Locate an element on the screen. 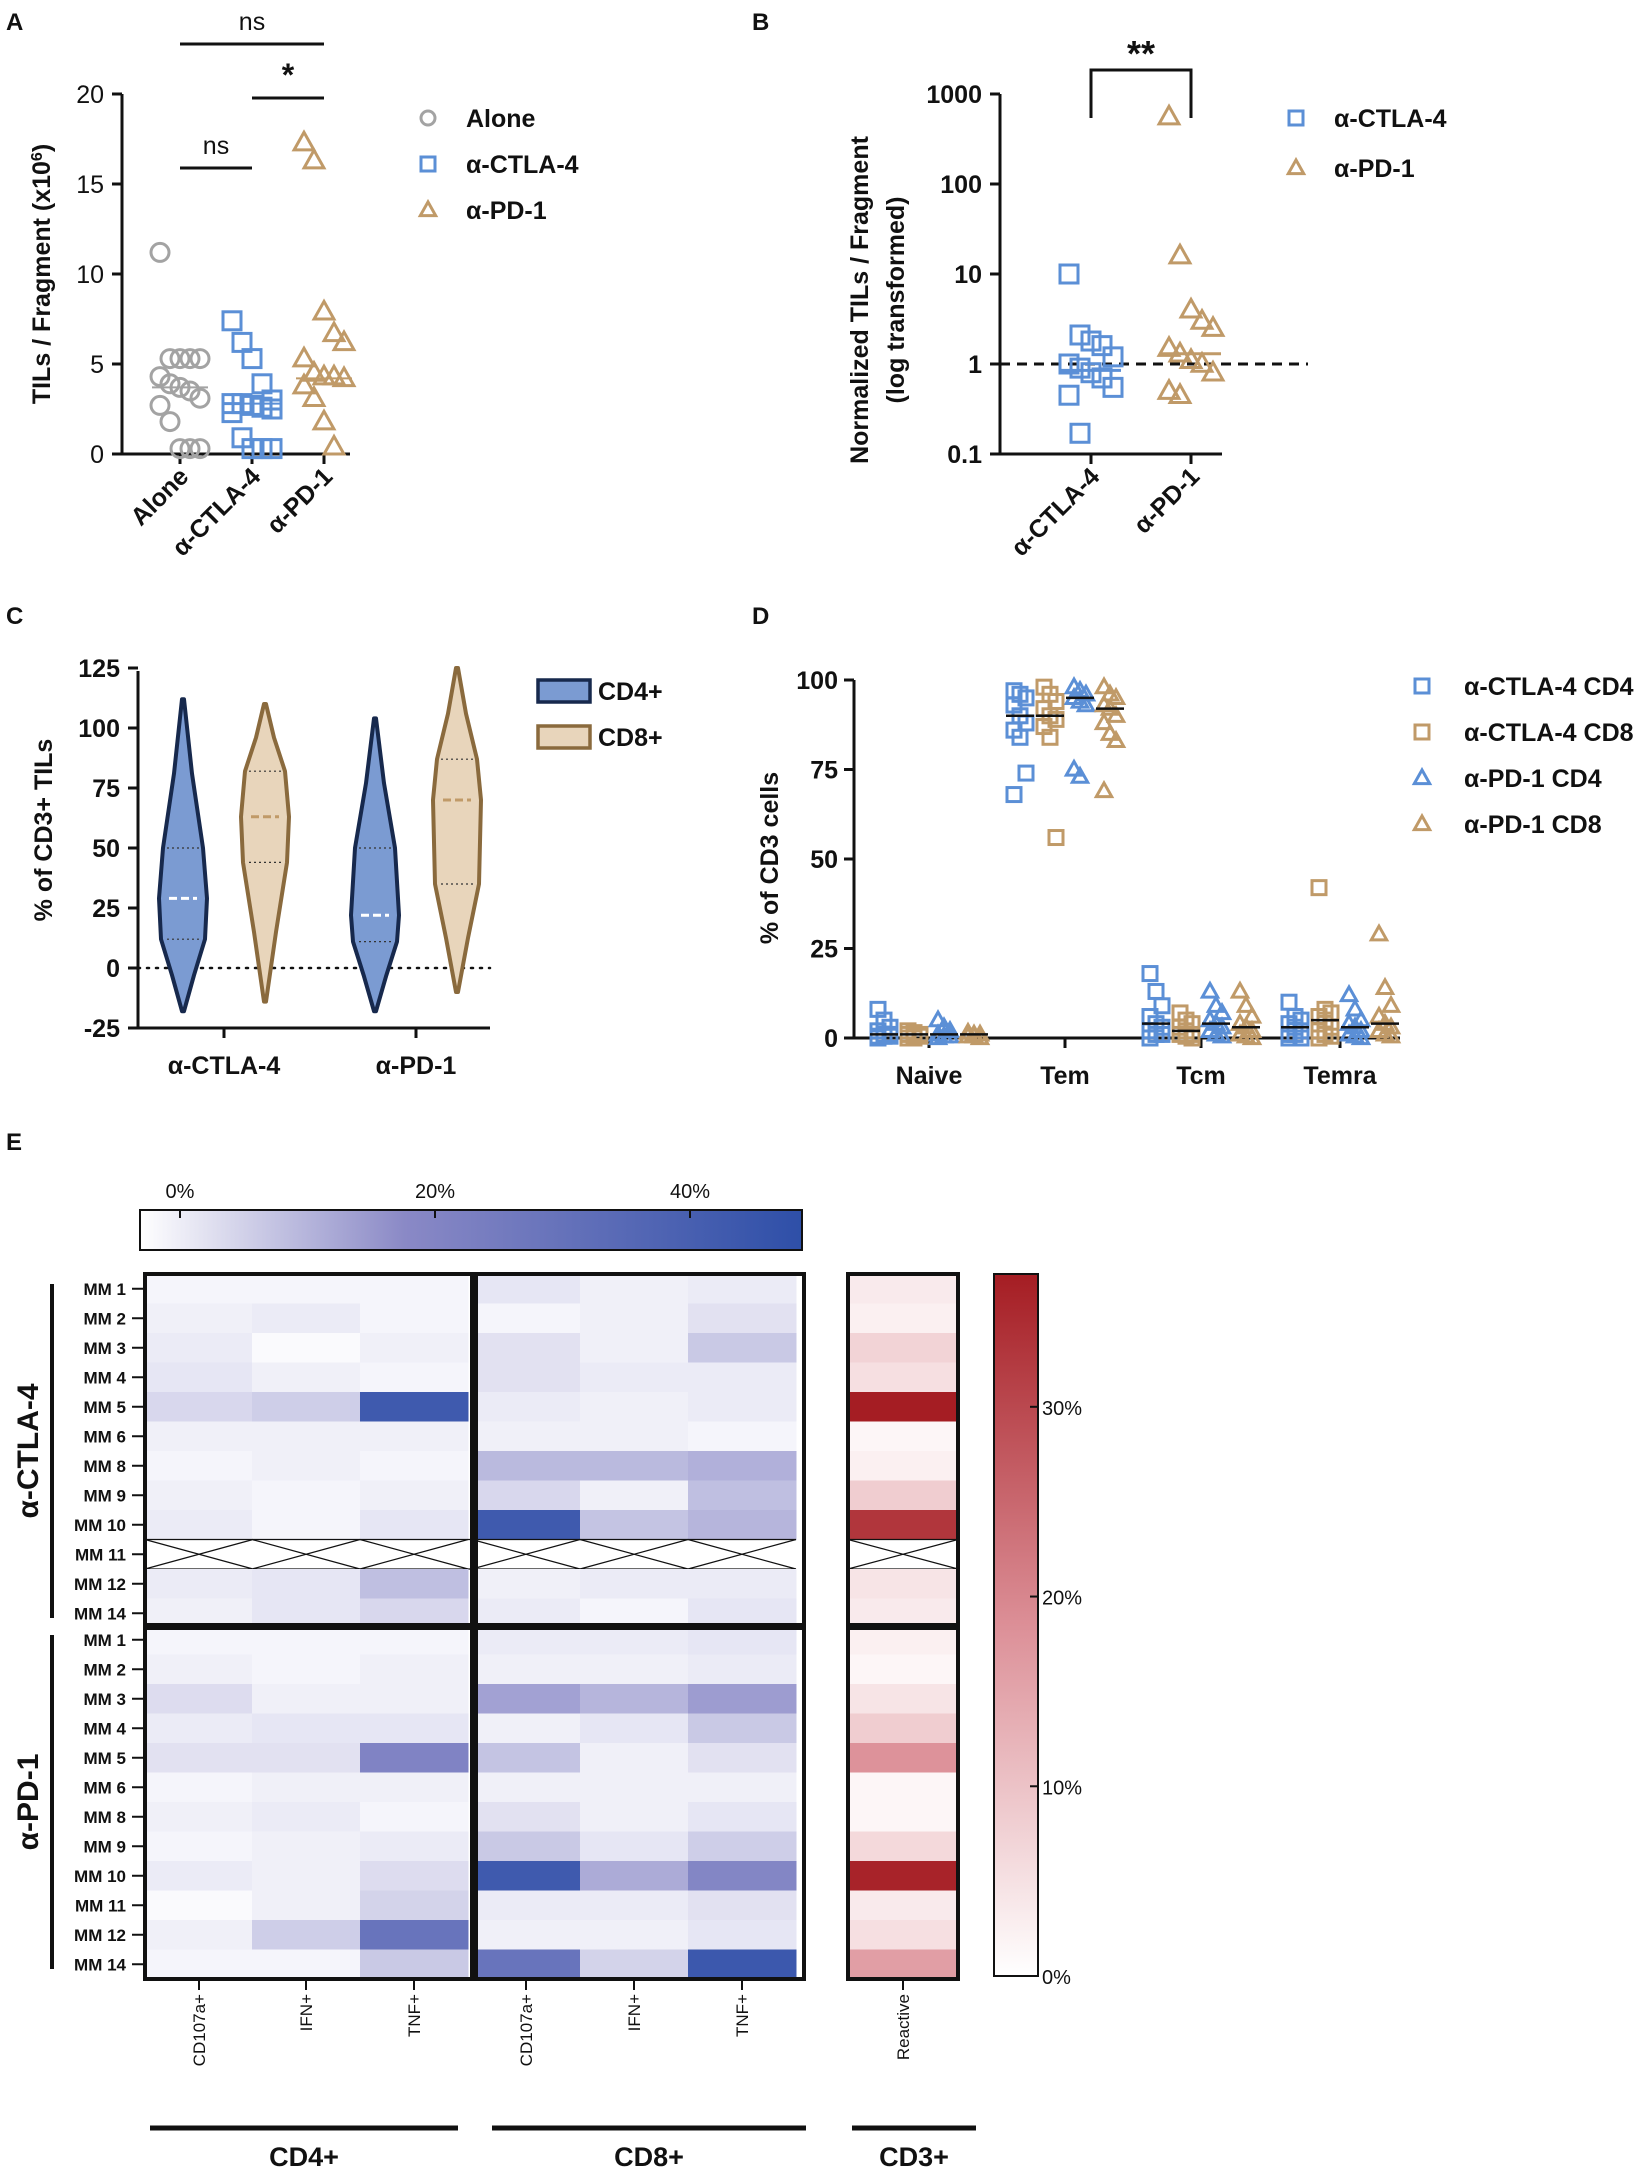 Image resolution: width=1646 pixels, height=2174 pixels. red-colorbar-tick-label: 20% is located at coordinates (1062, 1599).